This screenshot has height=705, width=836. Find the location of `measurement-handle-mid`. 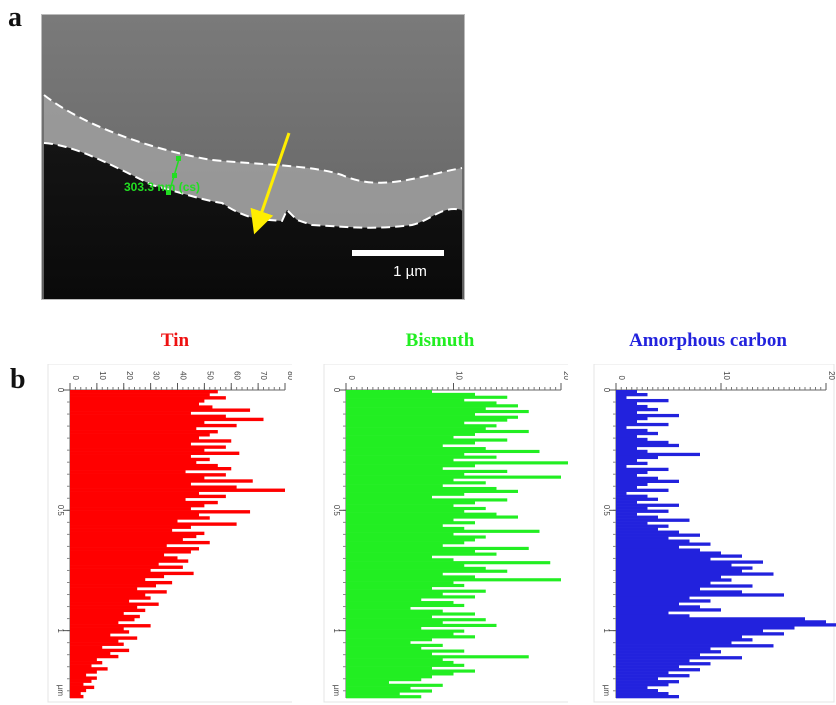

measurement-handle-mid is located at coordinates (174, 175).